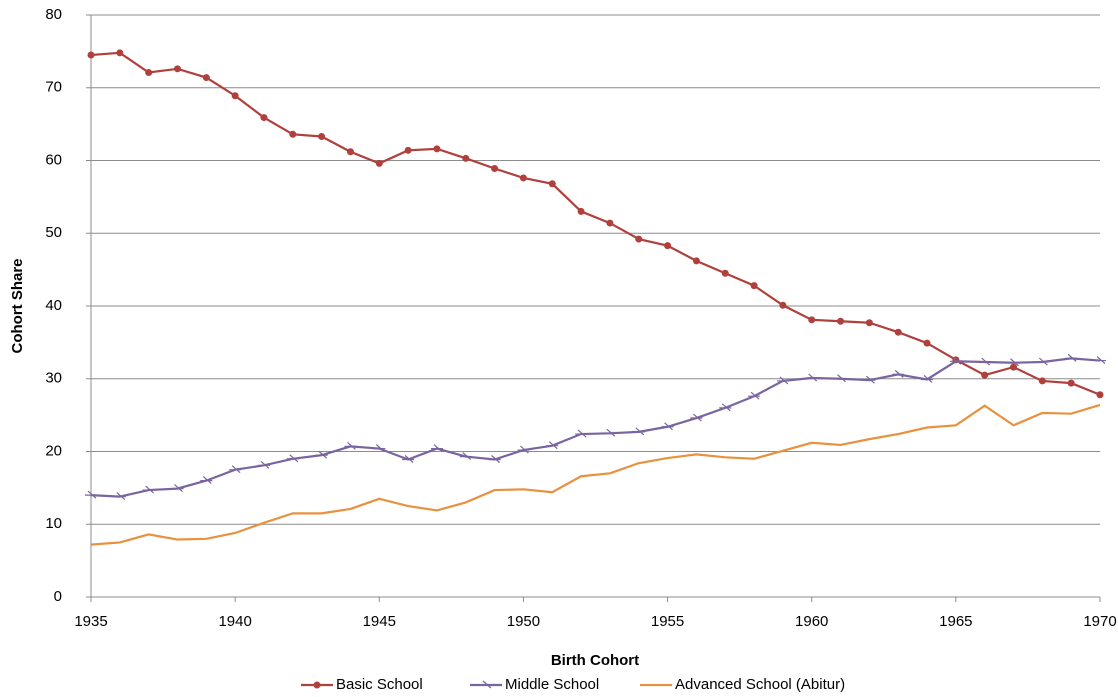 The width and height of the screenshot is (1118, 697). What do you see at coordinates (760, 684) in the screenshot?
I see `legend-label: Advanced School (Abitur)` at bounding box center [760, 684].